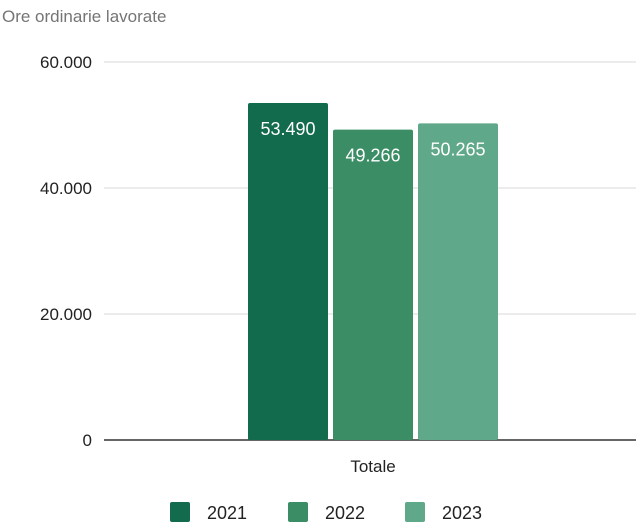 The height and width of the screenshot is (526, 636). I want to click on data-labels: 53.490 49.266 50.265, so click(372, 142).